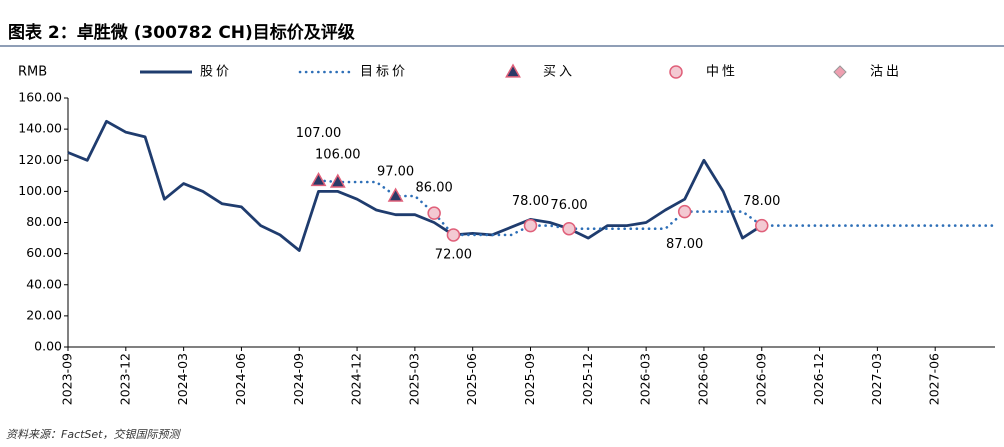 Image resolution: width=1004 pixels, height=447 pixels. Describe the element at coordinates (587, 379) in the screenshot. I see `x-tick-label: 2025-12` at that location.